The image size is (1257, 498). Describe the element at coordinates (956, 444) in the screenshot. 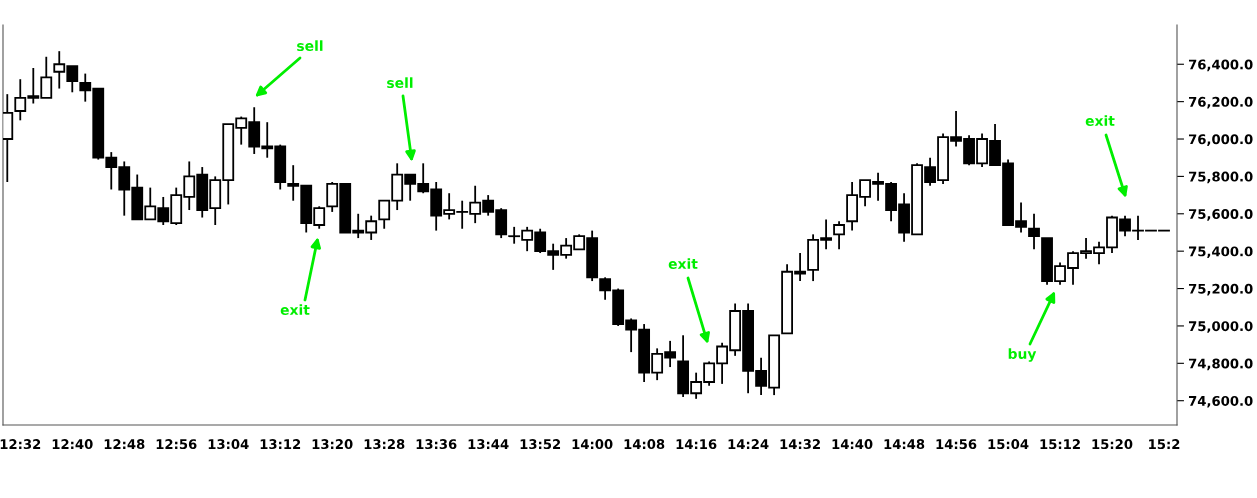

I see `x-tick-label: 14:56` at that location.